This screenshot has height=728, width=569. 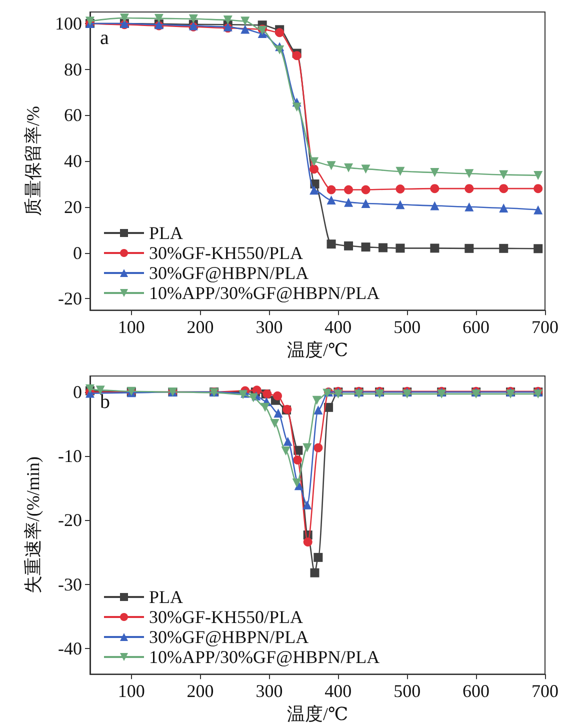 What do you see at coordinates (33, 525) in the screenshot?
I see `y-axis-title: 失重速率/(%/min)` at bounding box center [33, 525].